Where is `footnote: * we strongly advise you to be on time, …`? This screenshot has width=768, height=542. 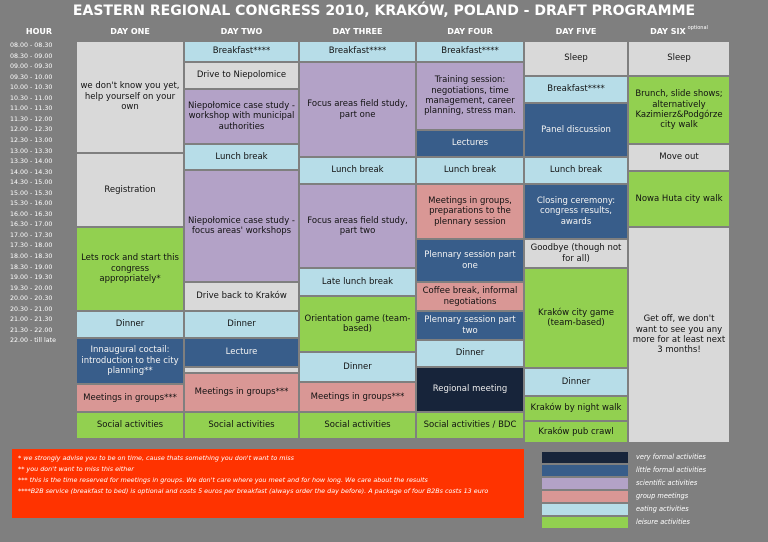 footnote: * we strongly advise you to be on time, … is located at coordinates (156, 458).